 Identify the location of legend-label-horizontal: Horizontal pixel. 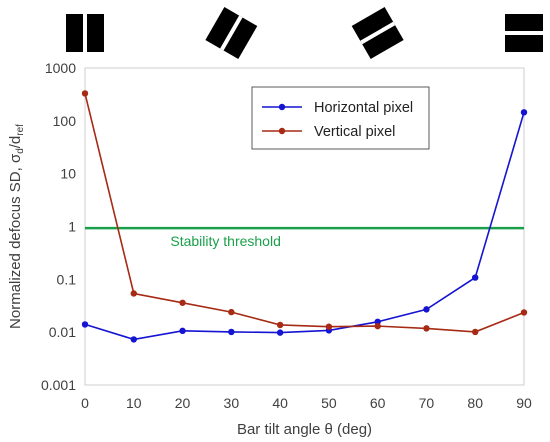
(363, 108).